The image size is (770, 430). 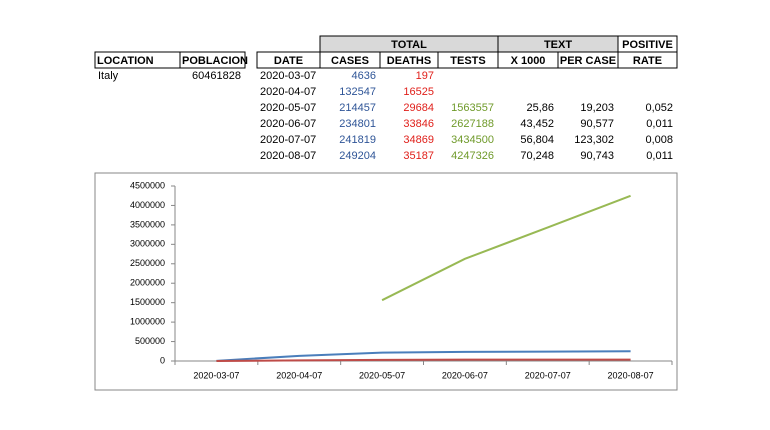 What do you see at coordinates (540, 108) in the screenshot?
I see `value-cell: 25,86` at bounding box center [540, 108].